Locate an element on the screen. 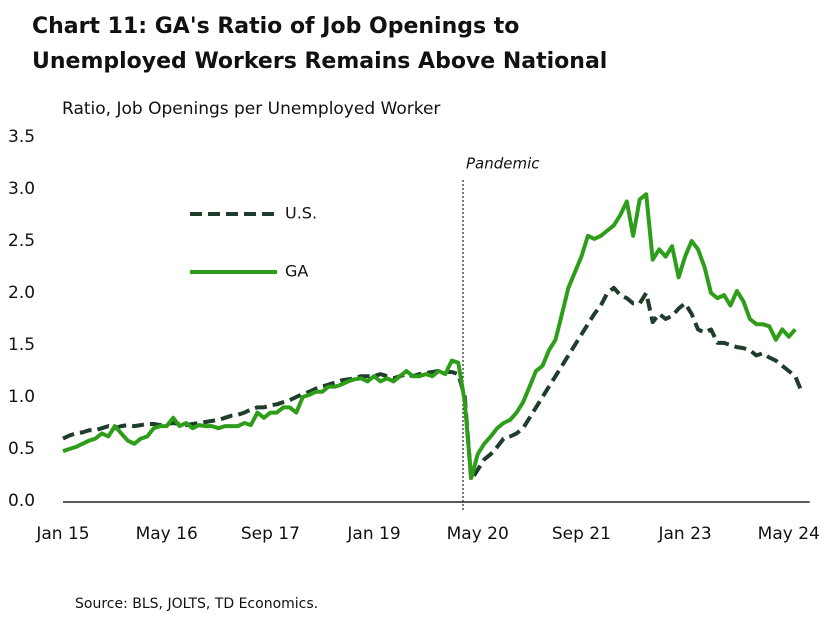  annotation: Pandemic is located at coordinates (503, 164).